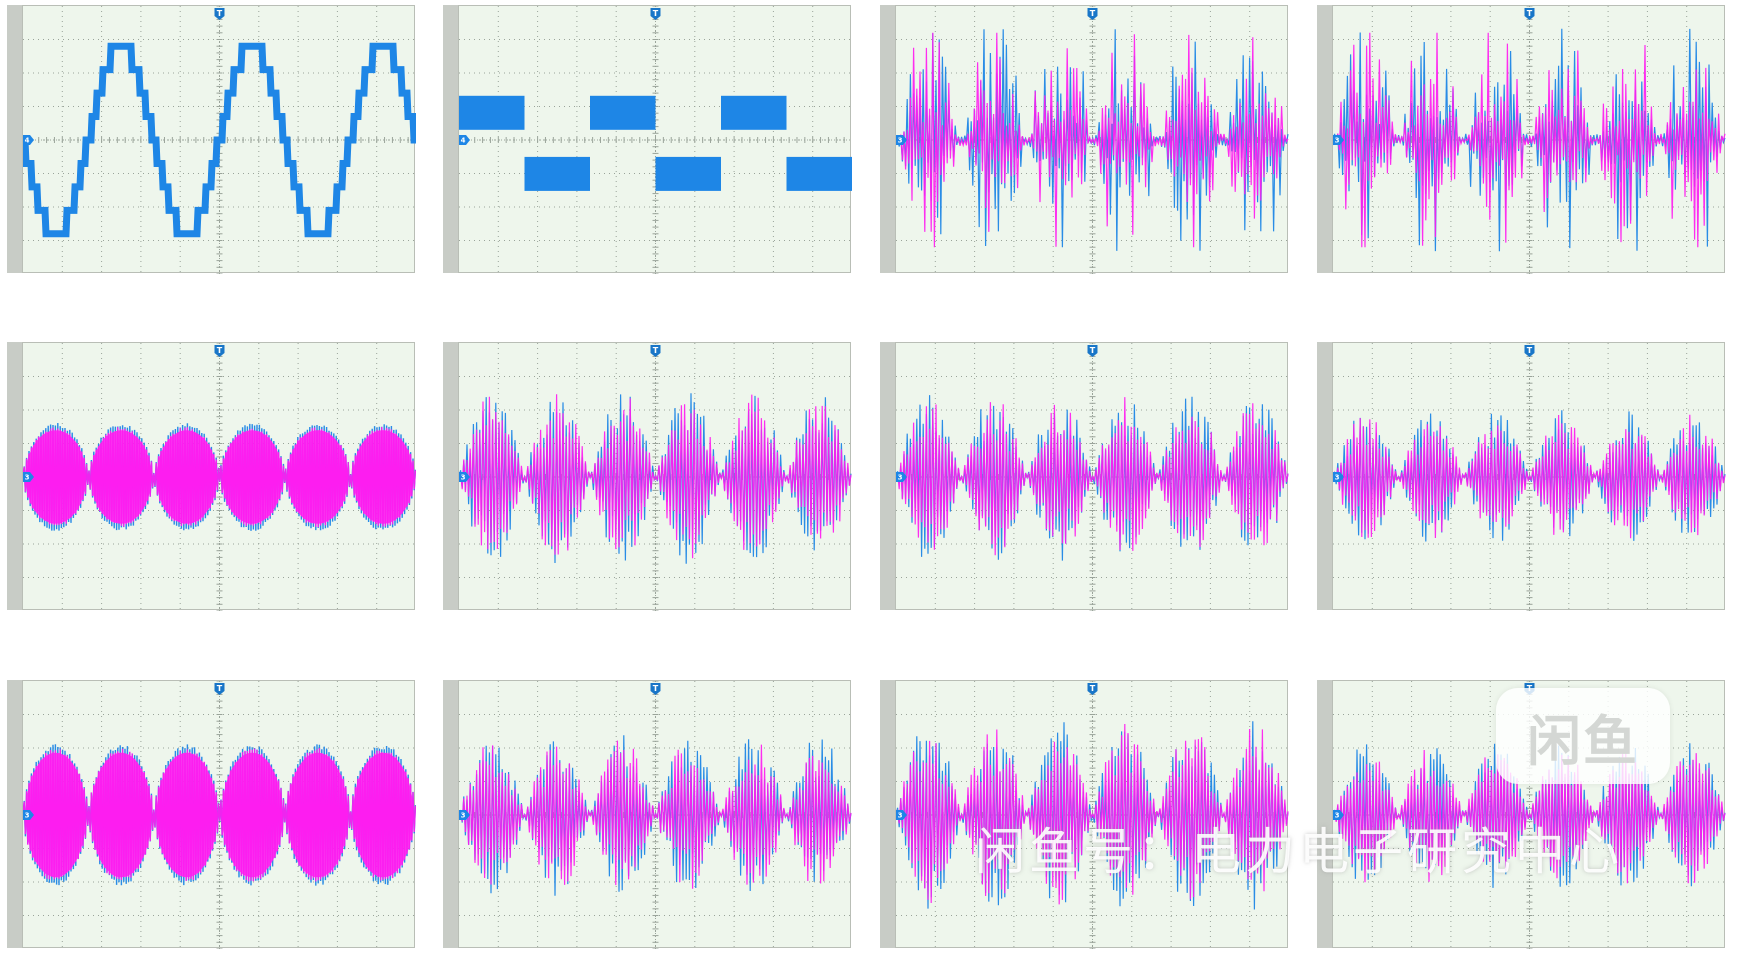 The height and width of the screenshot is (955, 1741). I want to click on watermark-logo: 闲鱼, so click(1583, 736).